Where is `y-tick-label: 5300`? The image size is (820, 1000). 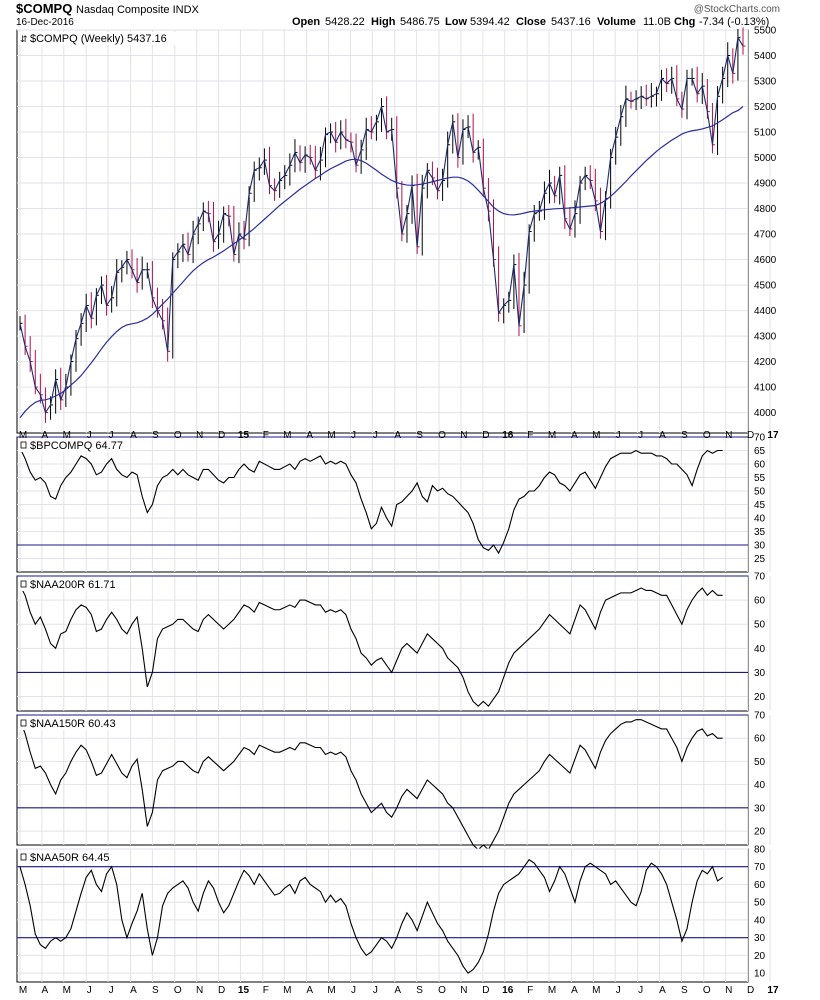
y-tick-label: 5300 is located at coordinates (765, 82).